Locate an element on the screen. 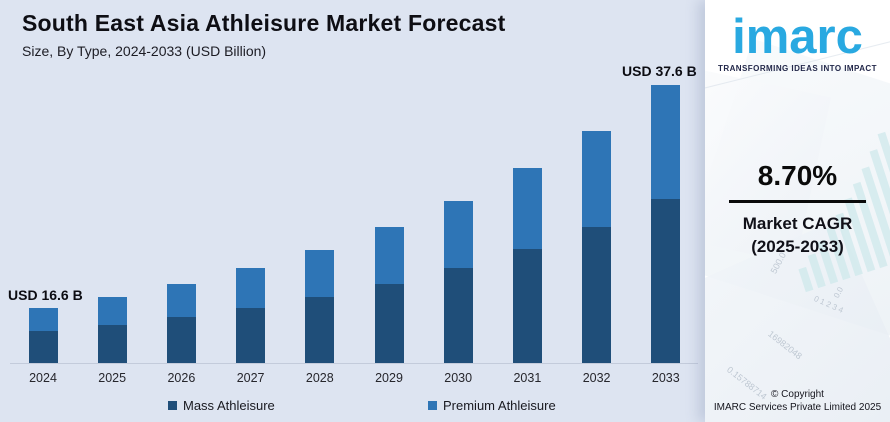  x-tick-2025: 2025 is located at coordinates (112, 378).